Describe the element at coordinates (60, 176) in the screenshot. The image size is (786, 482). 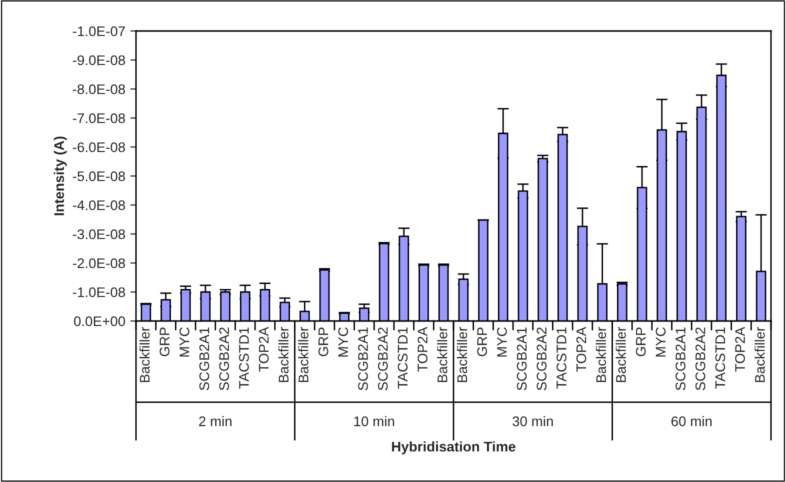
I see `y-axis-title: Intensity (A)` at that location.